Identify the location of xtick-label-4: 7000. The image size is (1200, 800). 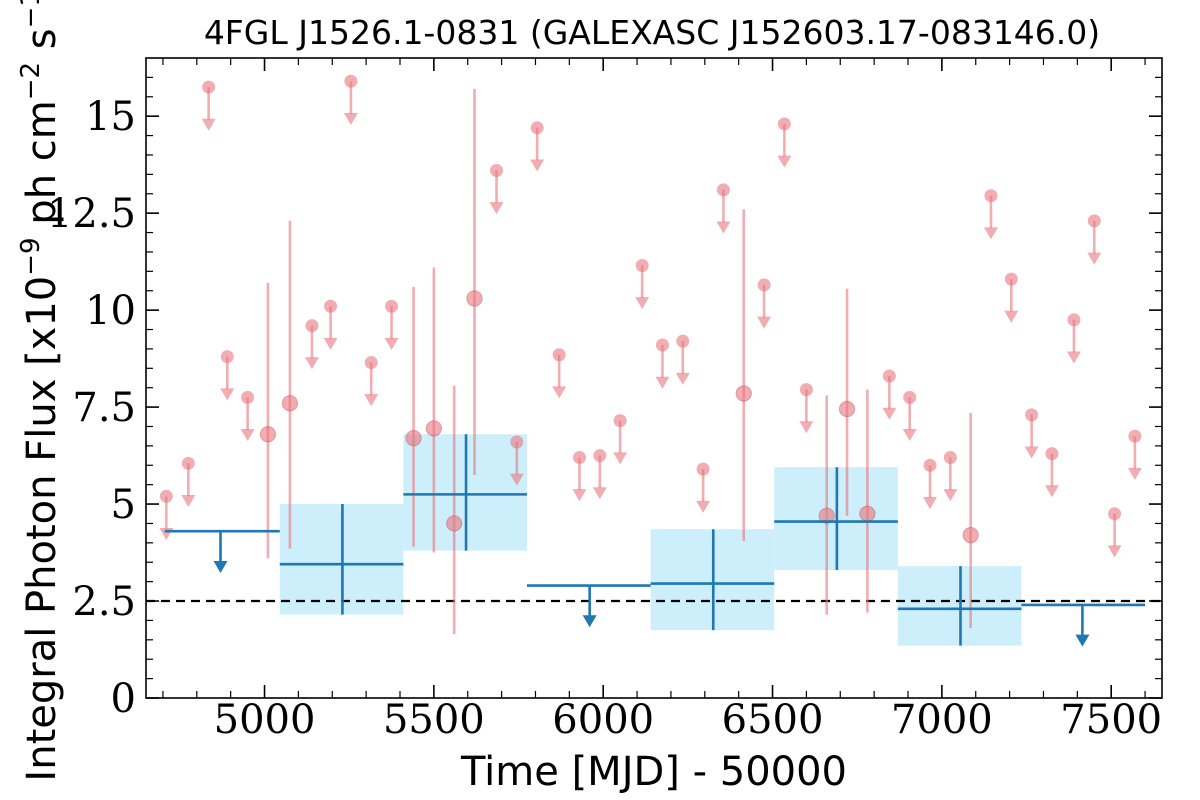
(942, 720).